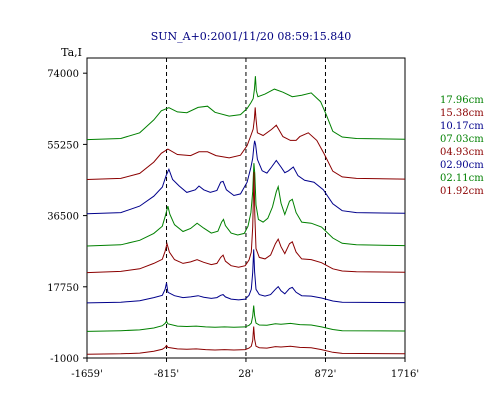 Image resolution: width=500 pixels, height=400 pixels. I want to click on x-tick-label: -1659', so click(87, 374).